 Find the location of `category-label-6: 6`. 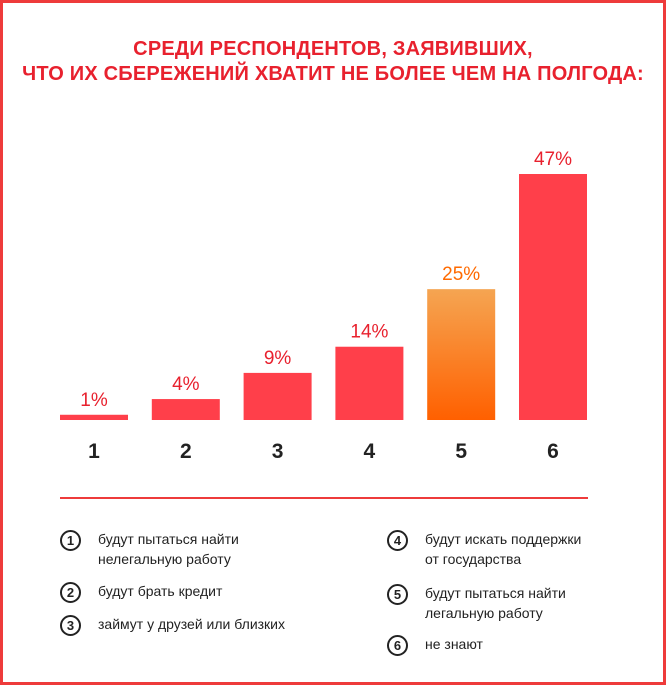

category-label-6: 6 is located at coordinates (553, 451).